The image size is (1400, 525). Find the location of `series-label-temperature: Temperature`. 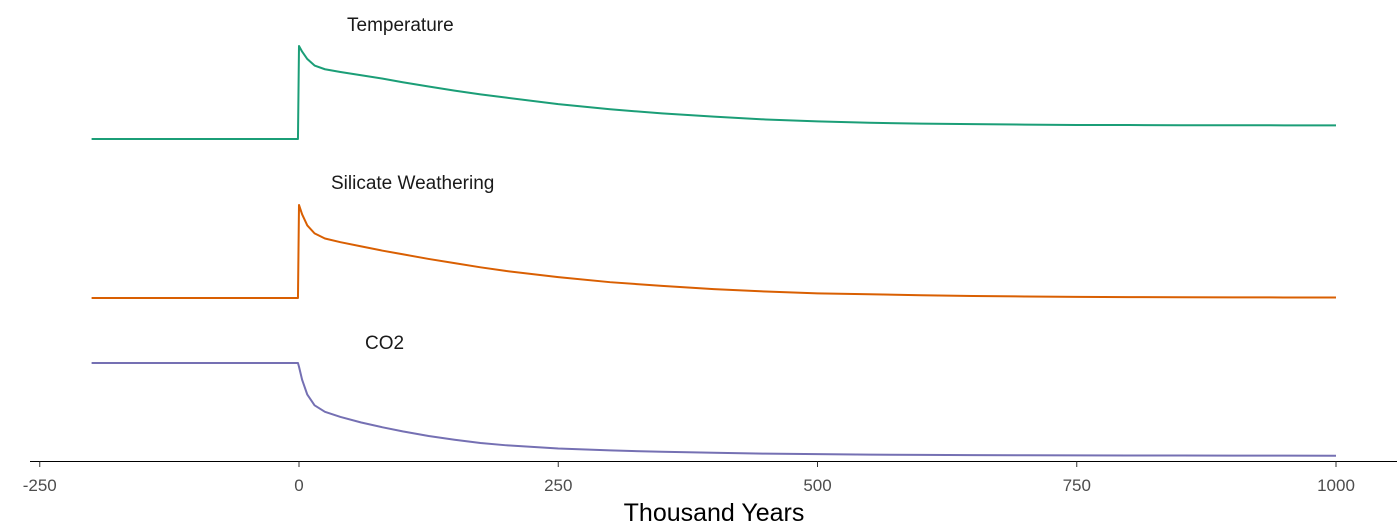

series-label-temperature: Temperature is located at coordinates (400, 25).